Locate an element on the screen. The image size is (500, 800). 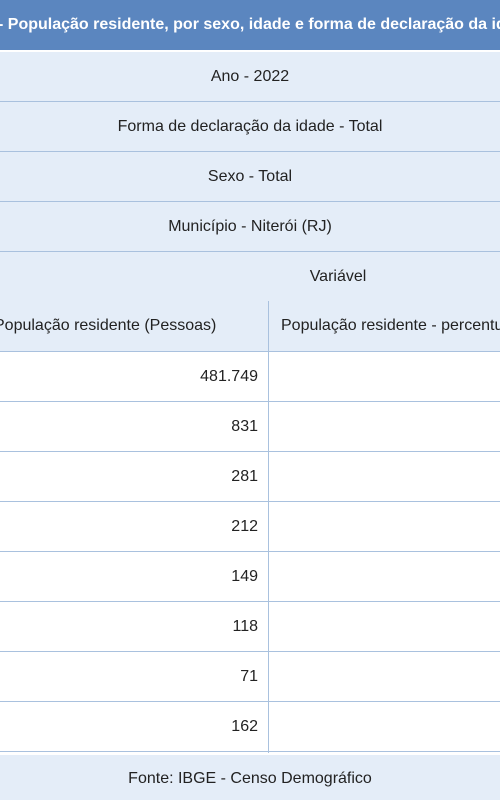
meta-sex-label: Sexo - Total is located at coordinates (250, 176).